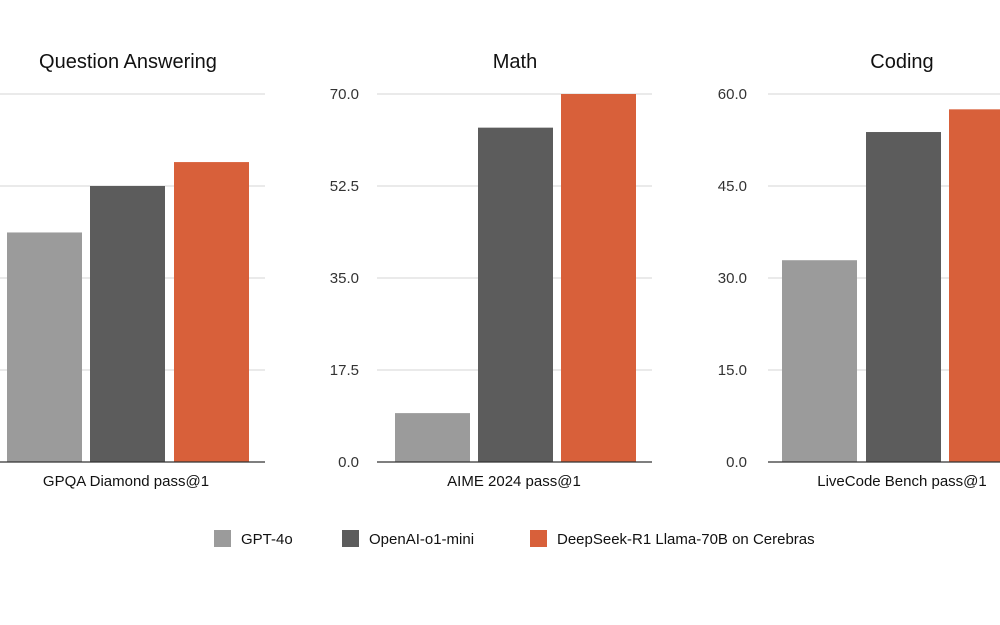 Image resolution: width=1000 pixels, height=625 pixels. Describe the element at coordinates (128, 62) in the screenshot. I see `chart-title: Question Answering` at that location.